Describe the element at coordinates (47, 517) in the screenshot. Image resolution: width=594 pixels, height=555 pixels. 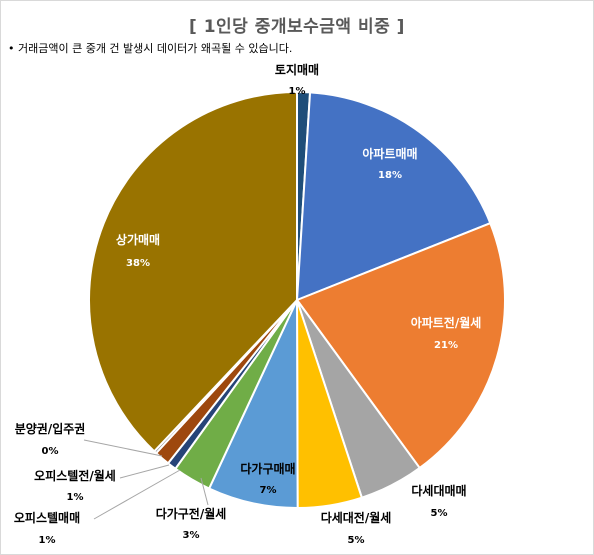
I see `slice-label-8: 오피스텔매매` at that location.